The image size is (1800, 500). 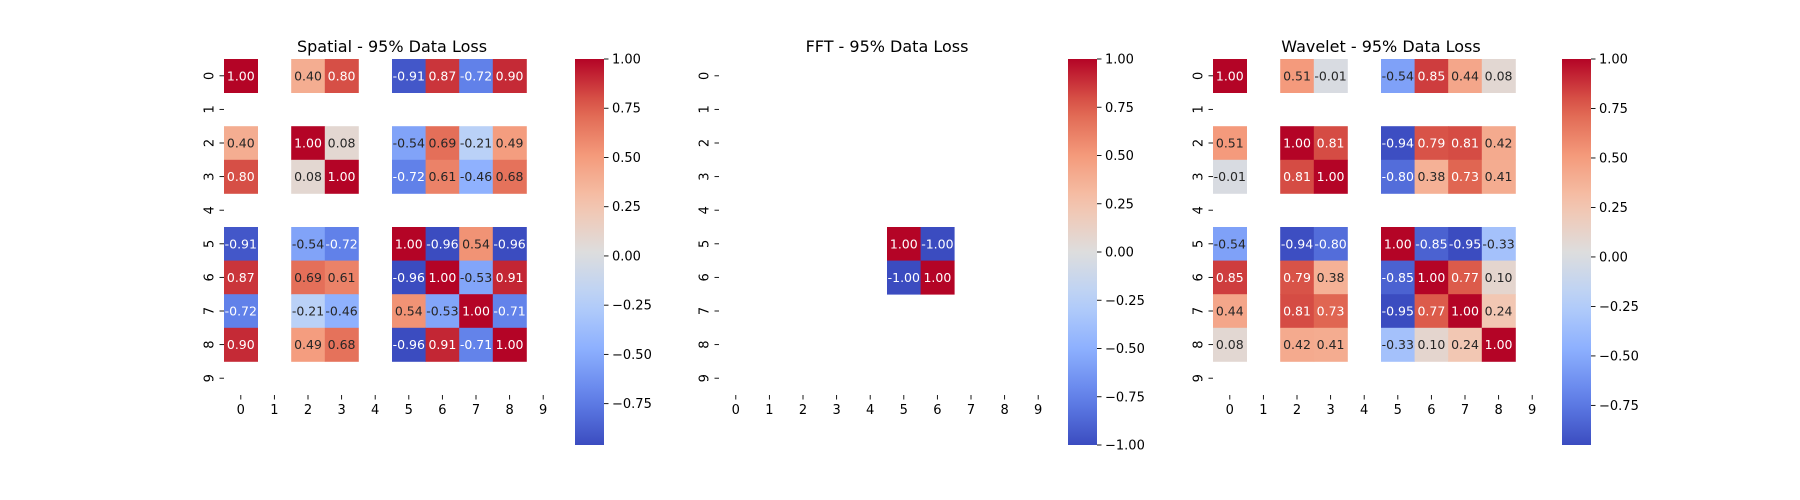 What do you see at coordinates (1364, 410) in the screenshot?
I see `x-tick-label: 4` at bounding box center [1364, 410].